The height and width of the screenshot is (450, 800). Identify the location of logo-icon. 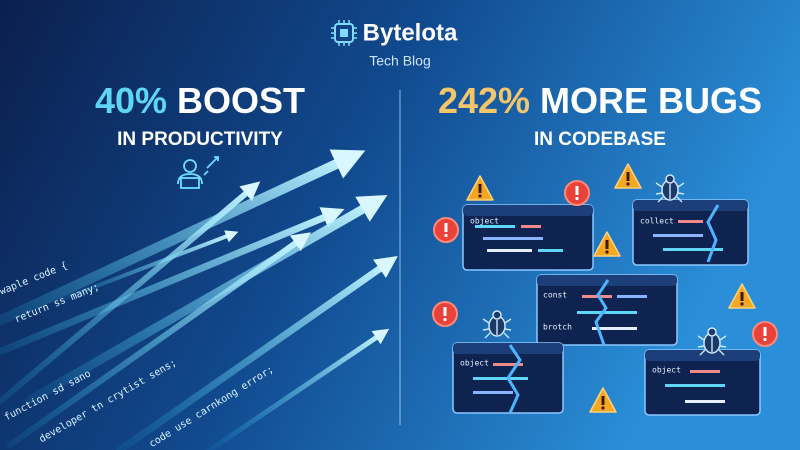
(344, 33).